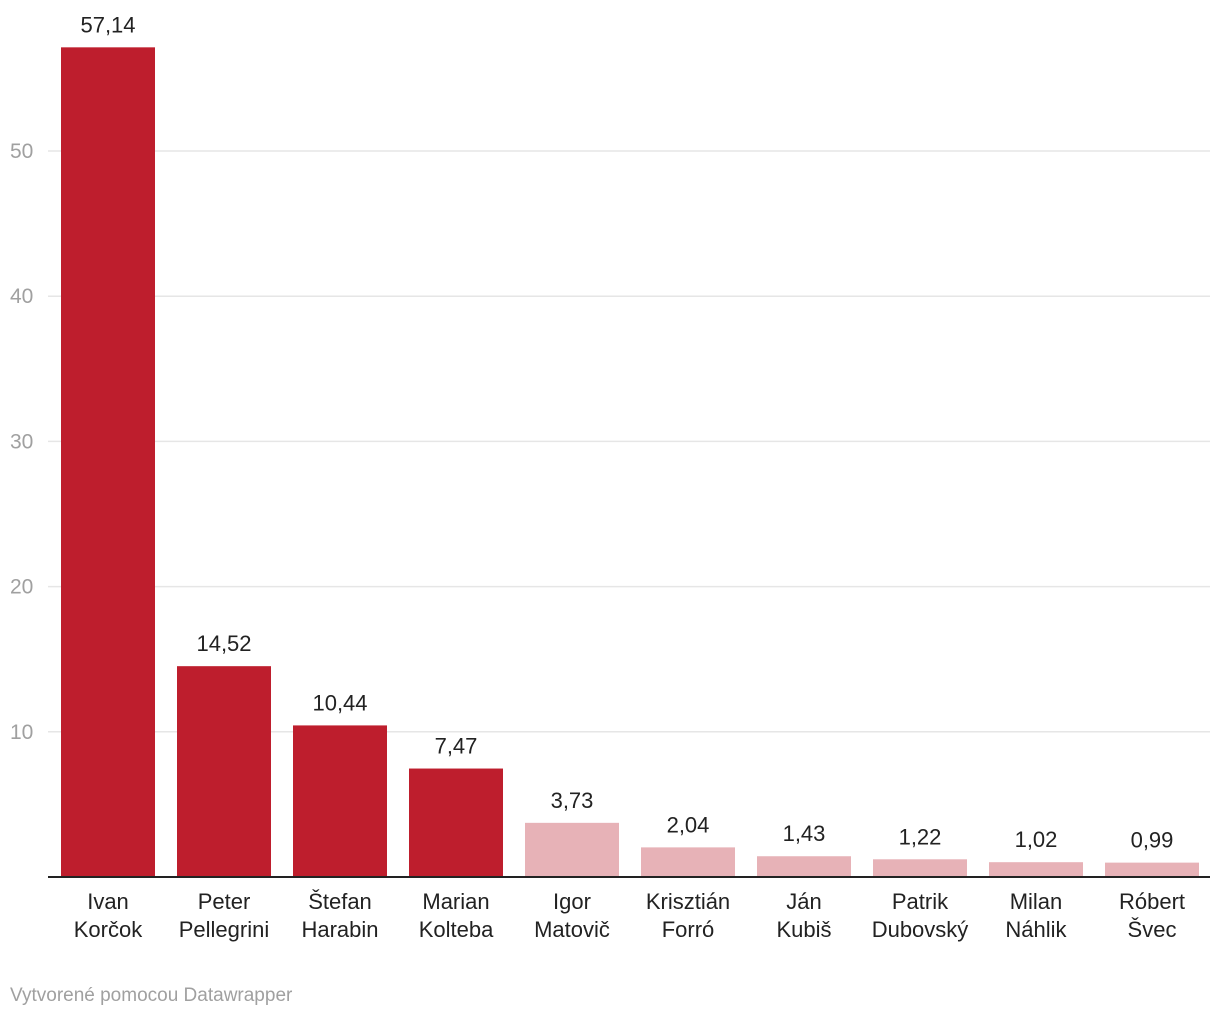 This screenshot has width=1220, height=1020. I want to click on y-tick-label: 20, so click(21, 587).